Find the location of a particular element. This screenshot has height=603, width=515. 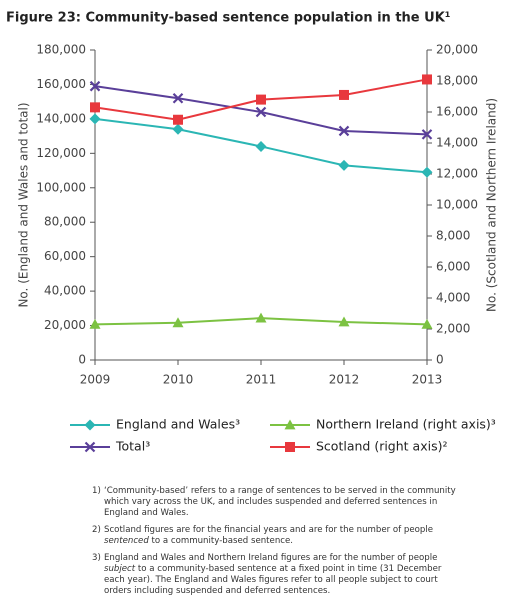

x-tick-label: 2012 is located at coordinates (344, 380).